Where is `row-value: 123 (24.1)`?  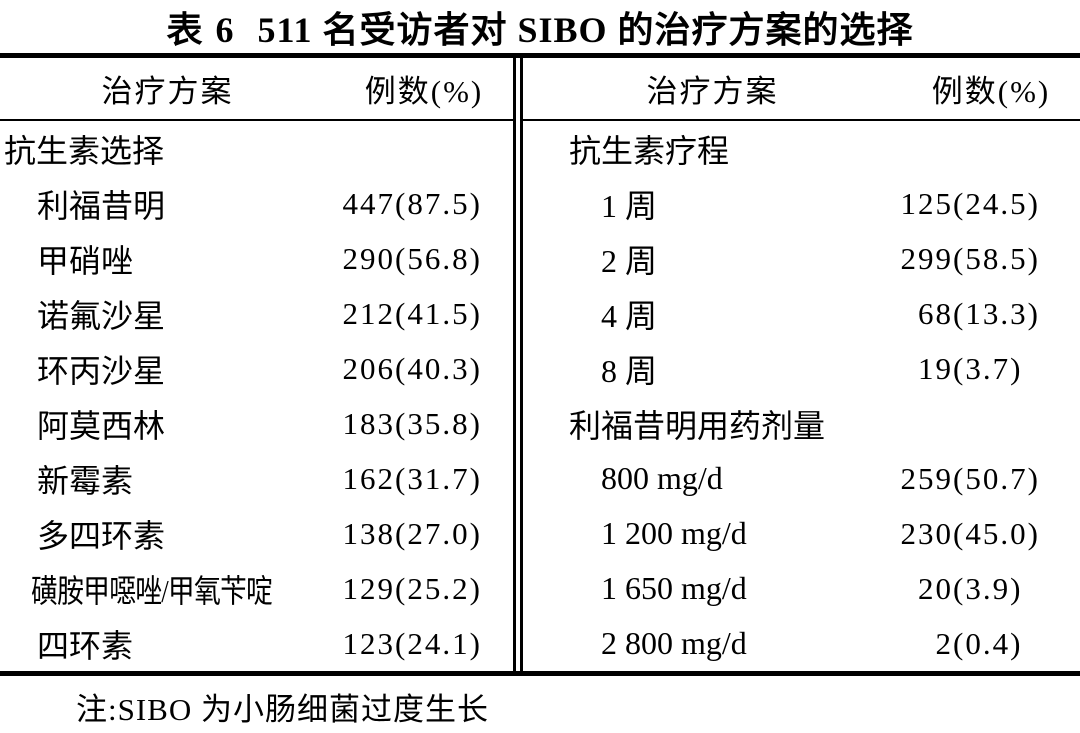
row-value: 123 (24.1) is located at coordinates (425, 644).